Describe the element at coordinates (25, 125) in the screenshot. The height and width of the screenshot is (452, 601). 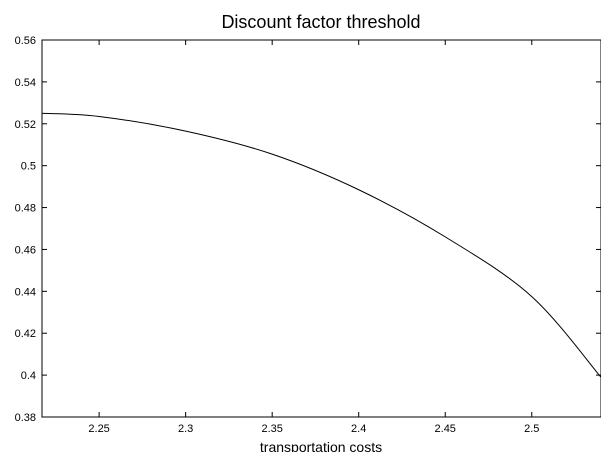
I see `y-tick-label: 0.52` at that location.